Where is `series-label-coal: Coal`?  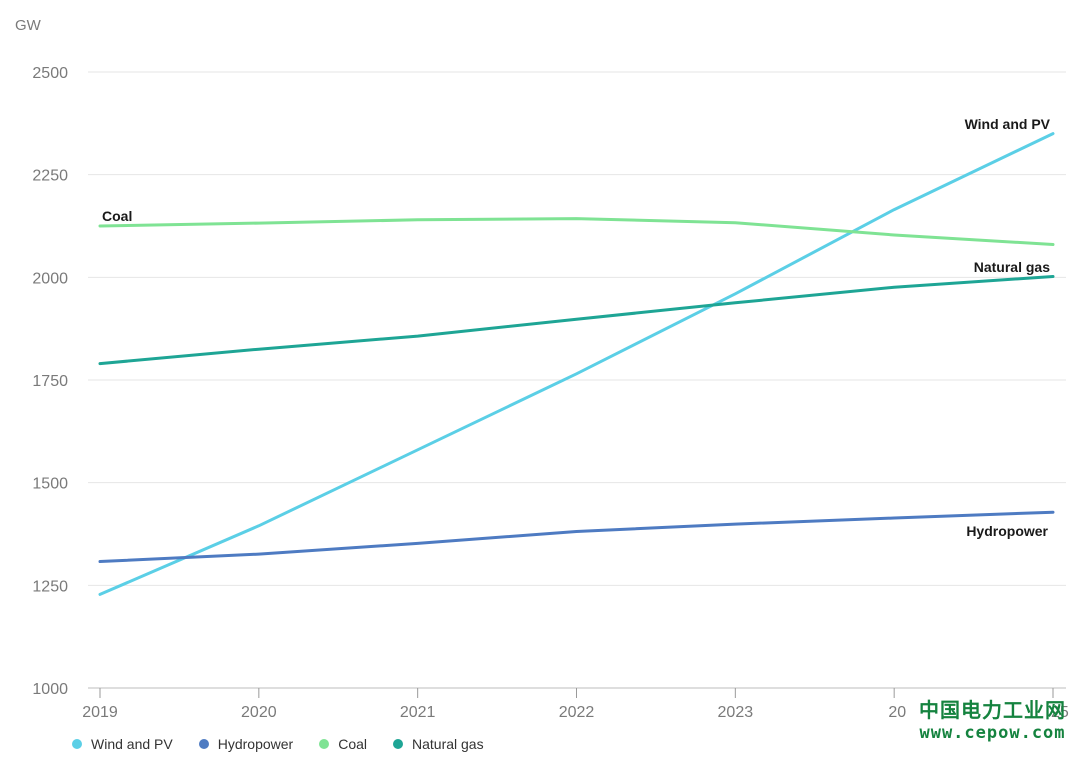 series-label-coal: Coal is located at coordinates (117, 216).